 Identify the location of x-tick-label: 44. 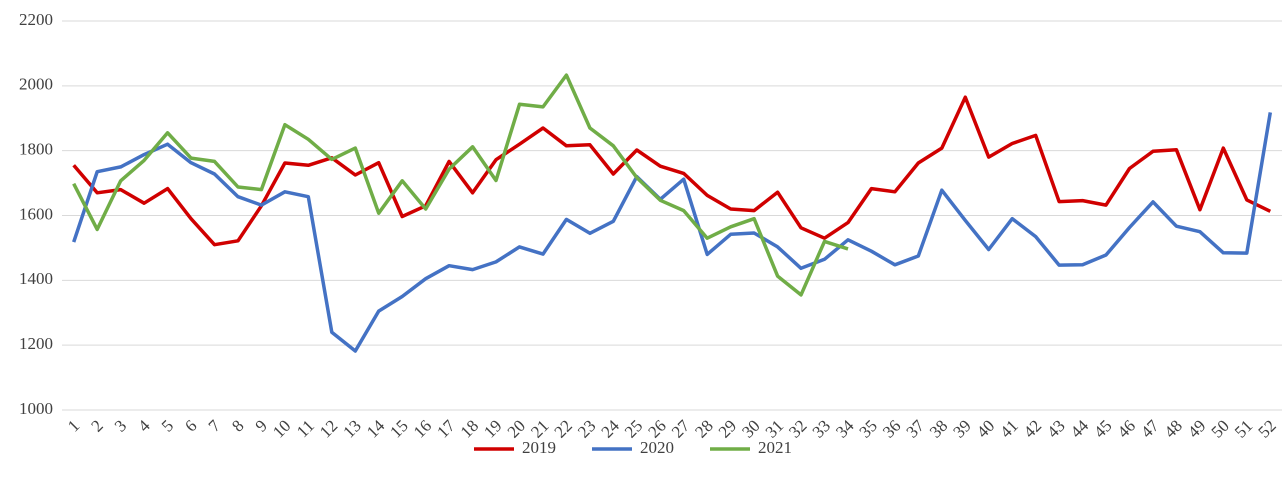
(1080, 429).